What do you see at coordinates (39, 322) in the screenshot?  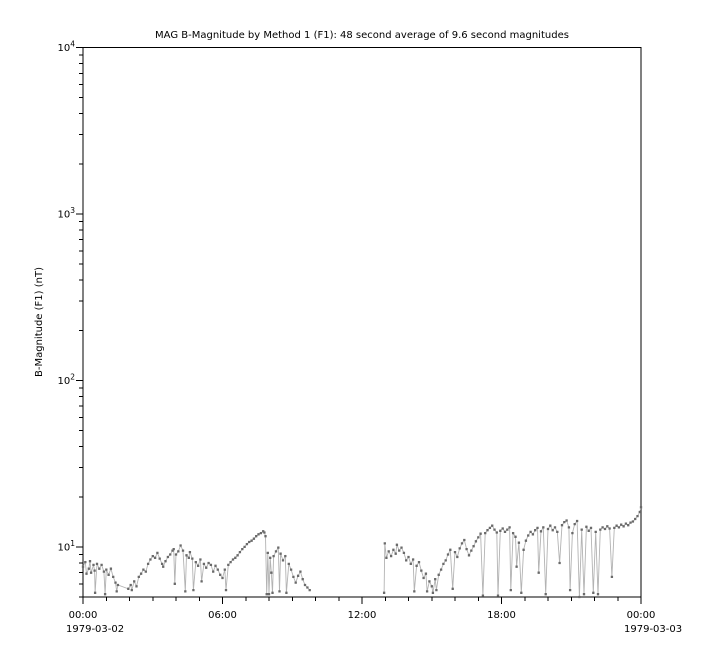 I see `y-axis-label: B-Magnitude (F1) (nT)` at bounding box center [39, 322].